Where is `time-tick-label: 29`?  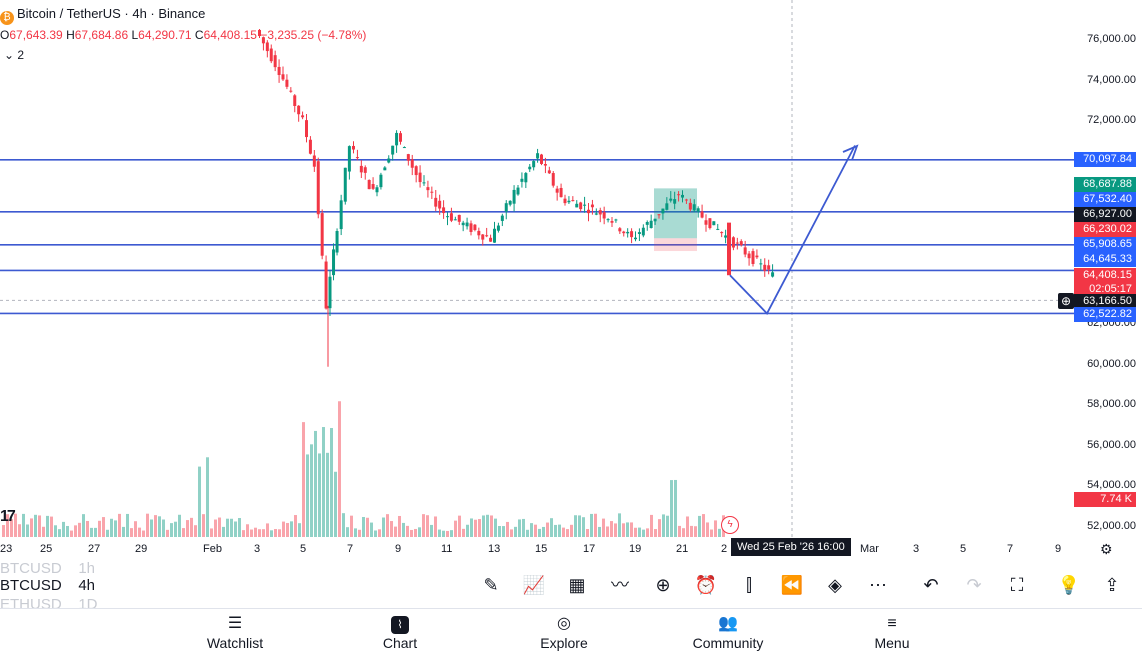
time-tick-label: 29 is located at coordinates (141, 549).